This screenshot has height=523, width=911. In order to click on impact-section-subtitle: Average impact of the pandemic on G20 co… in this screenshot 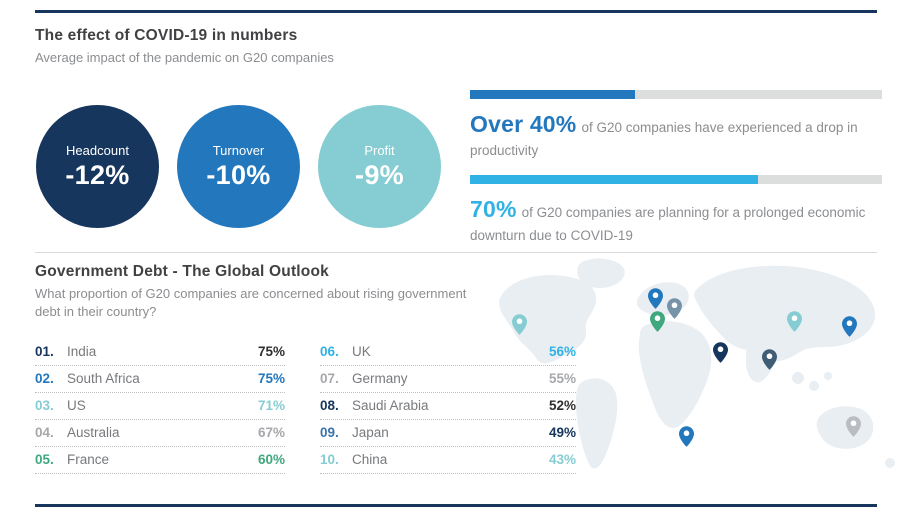, I will do `click(184, 57)`.